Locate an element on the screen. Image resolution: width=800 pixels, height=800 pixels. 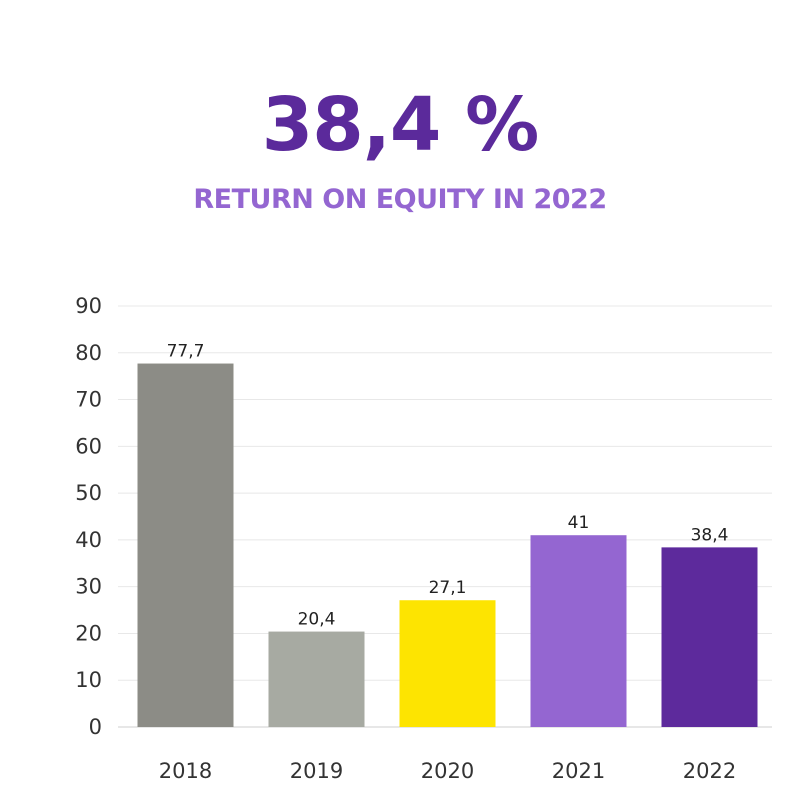
y-tick-label: 20 is located at coordinates (88, 633).